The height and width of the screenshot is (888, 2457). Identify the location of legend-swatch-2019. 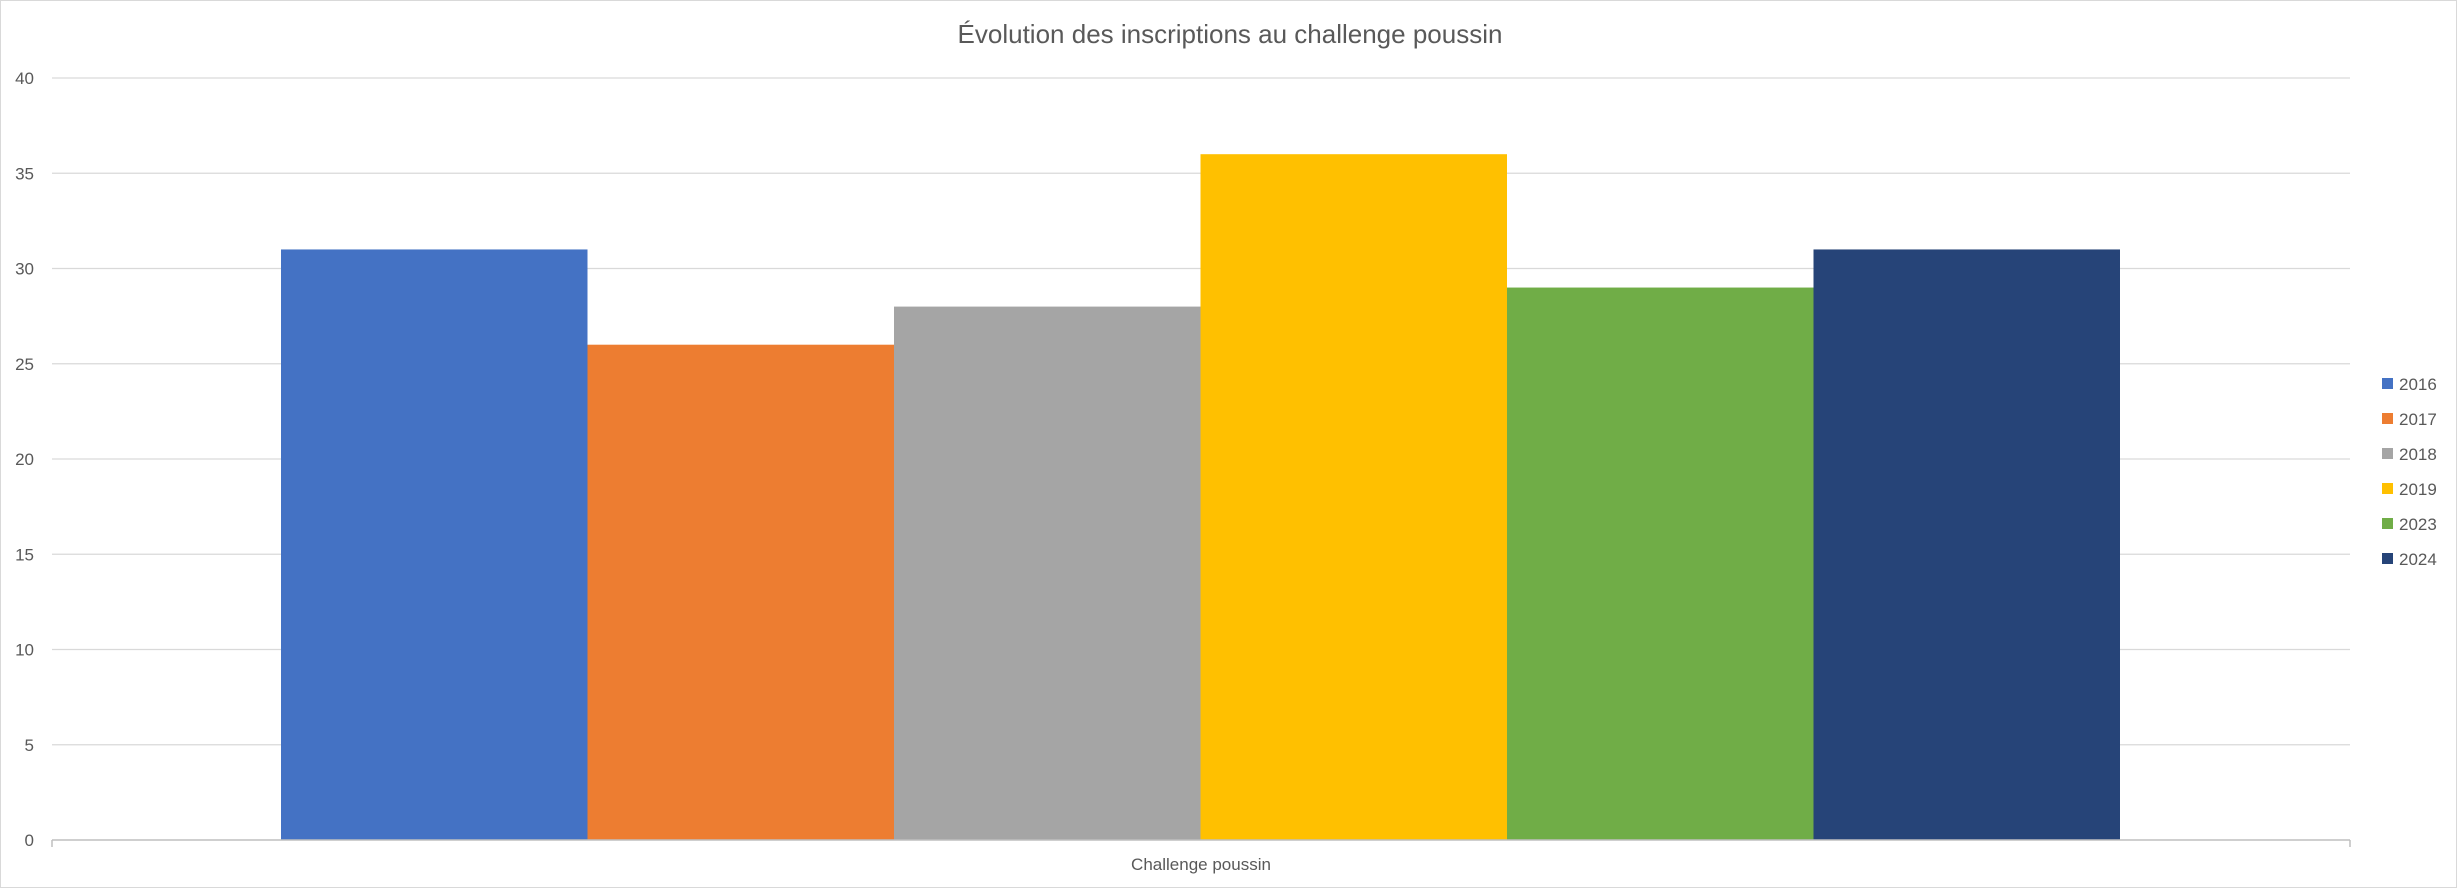
(2387, 488).